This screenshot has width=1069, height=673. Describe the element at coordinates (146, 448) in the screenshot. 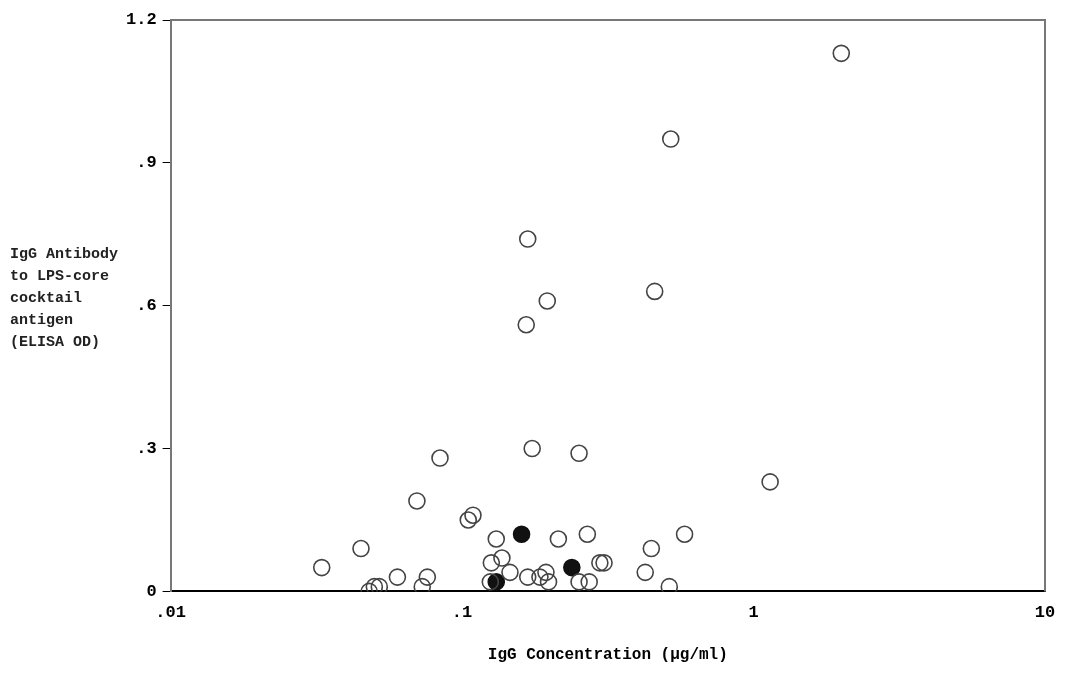

I see `y-tick-label: .3` at that location.